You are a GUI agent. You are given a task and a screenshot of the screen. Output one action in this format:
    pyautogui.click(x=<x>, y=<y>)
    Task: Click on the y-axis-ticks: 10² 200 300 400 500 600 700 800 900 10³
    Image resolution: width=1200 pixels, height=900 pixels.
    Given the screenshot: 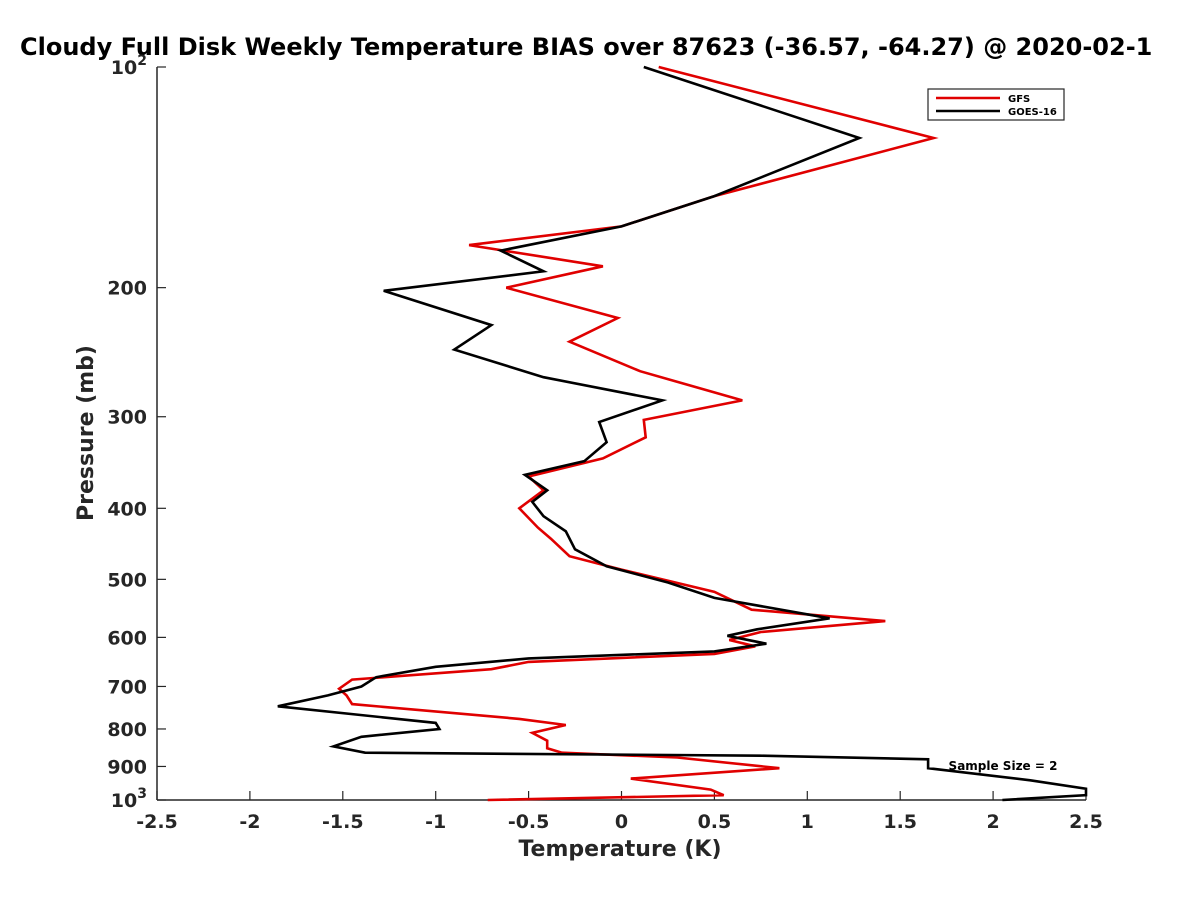 What is the action you would take?
    pyautogui.click(x=136, y=432)
    